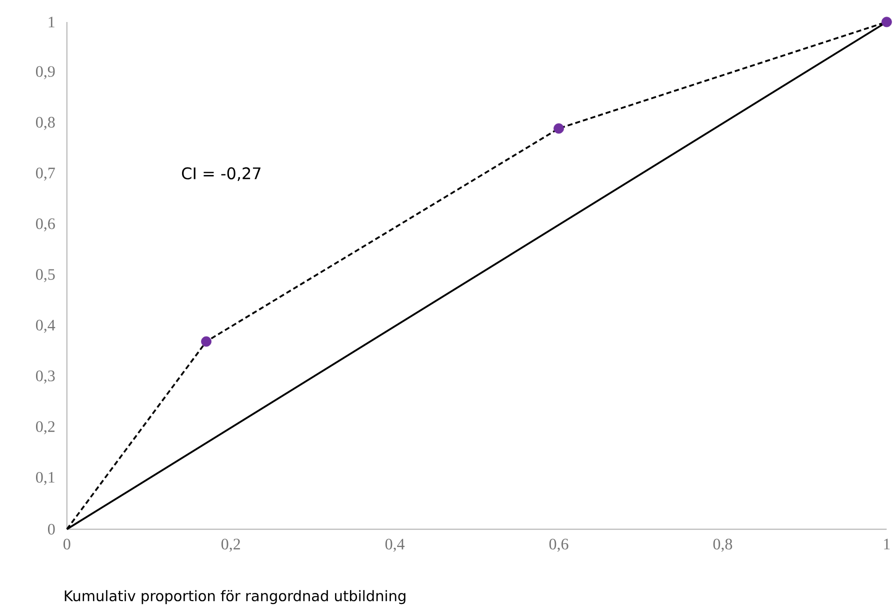 This screenshot has width=894, height=611. Describe the element at coordinates (67, 544) in the screenshot. I see `x-tick-label: 0` at that location.